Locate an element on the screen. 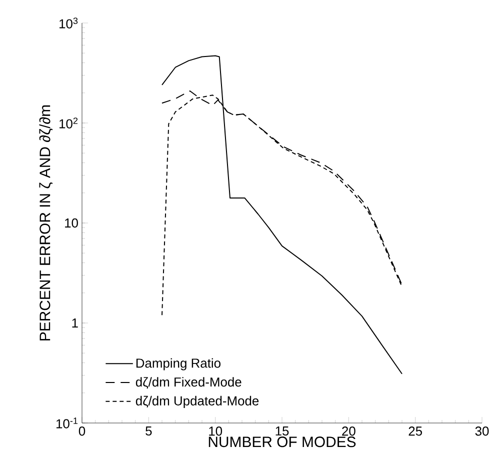  y-tick-label: 10 is located at coordinates (71, 223).